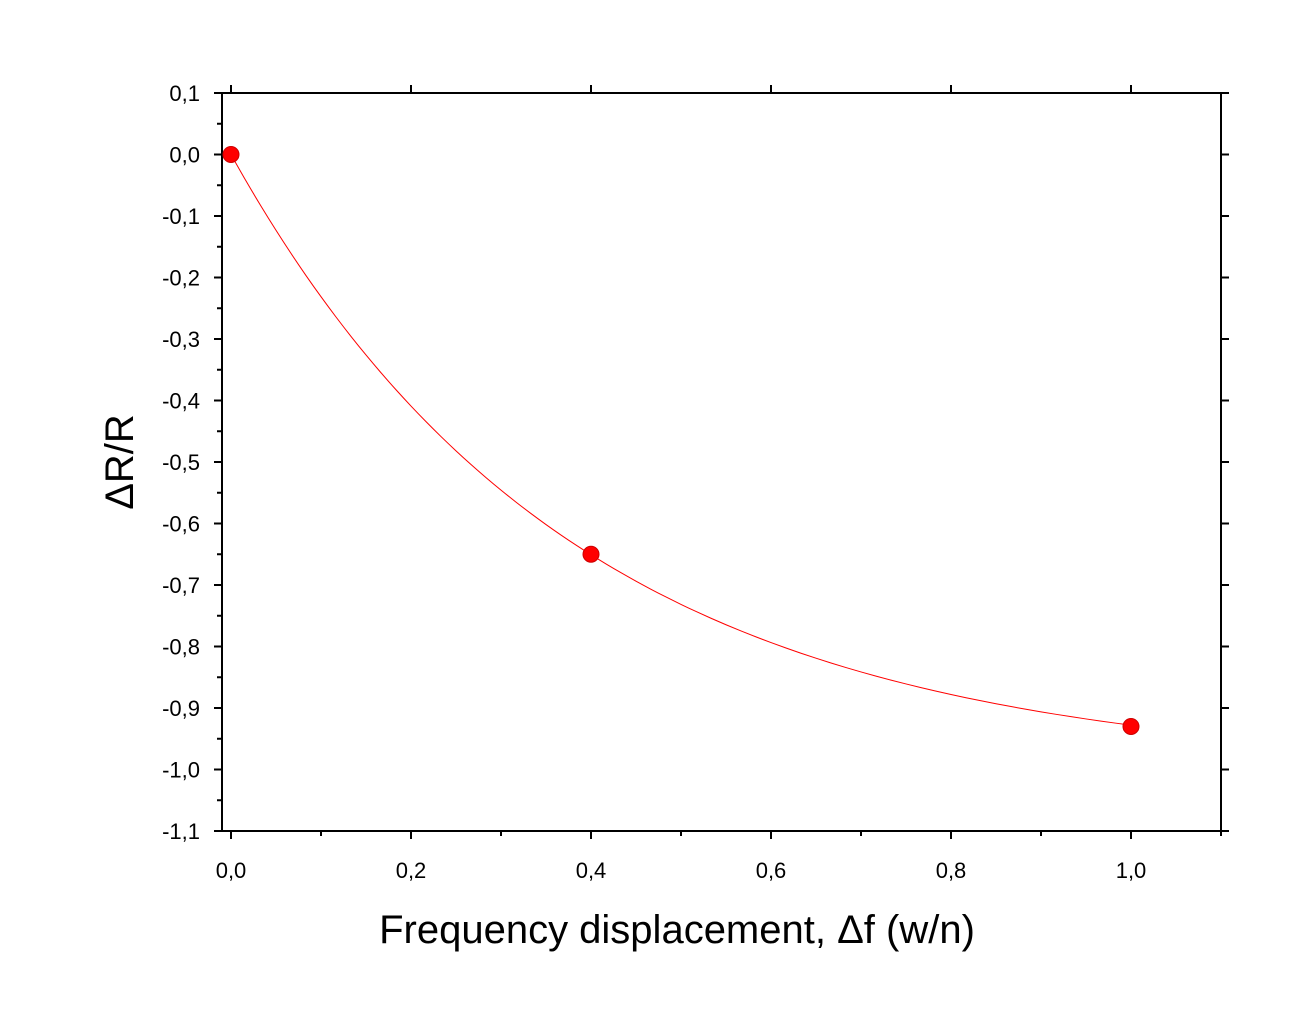  What do you see at coordinates (181, 708) in the screenshot?
I see `y-tick-label: -0,9` at bounding box center [181, 708].